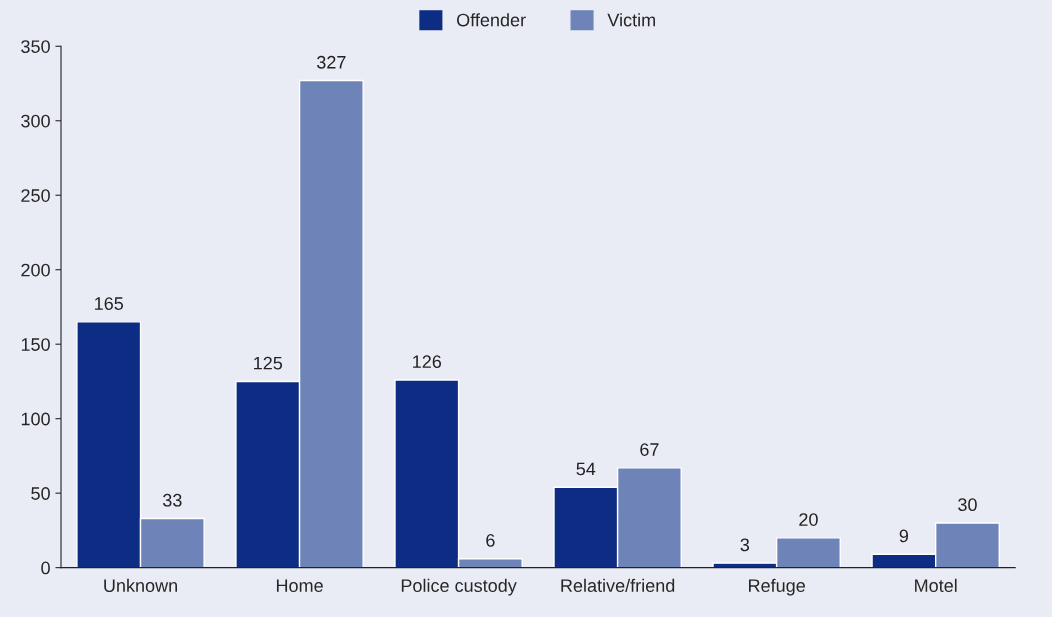 This screenshot has height=617, width=1052. I want to click on x-tick-label: Home, so click(299, 586).